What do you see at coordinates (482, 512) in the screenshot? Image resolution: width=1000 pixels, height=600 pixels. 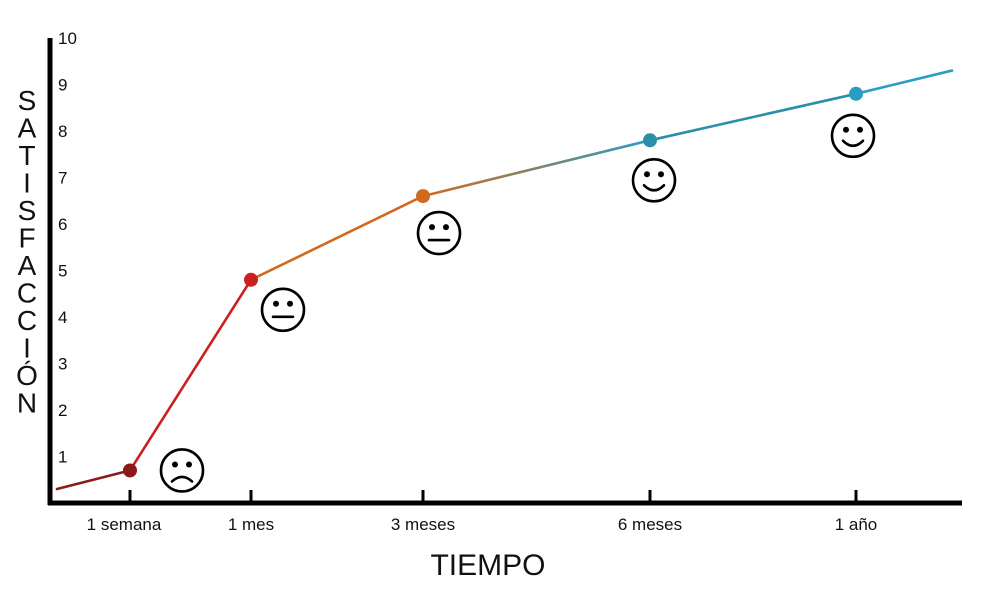 I see `x-tick-labels: 1 semana 1 mes 3 meses 6 meses 1 año` at bounding box center [482, 512].